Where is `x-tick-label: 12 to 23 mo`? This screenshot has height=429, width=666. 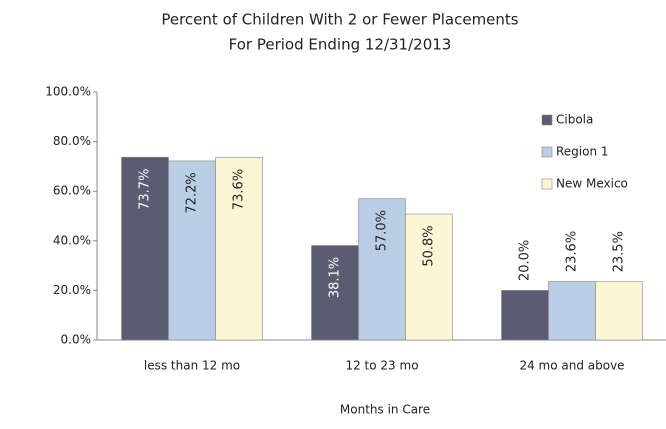
x-tick-label: 12 to 23 mo is located at coordinates (381, 366).